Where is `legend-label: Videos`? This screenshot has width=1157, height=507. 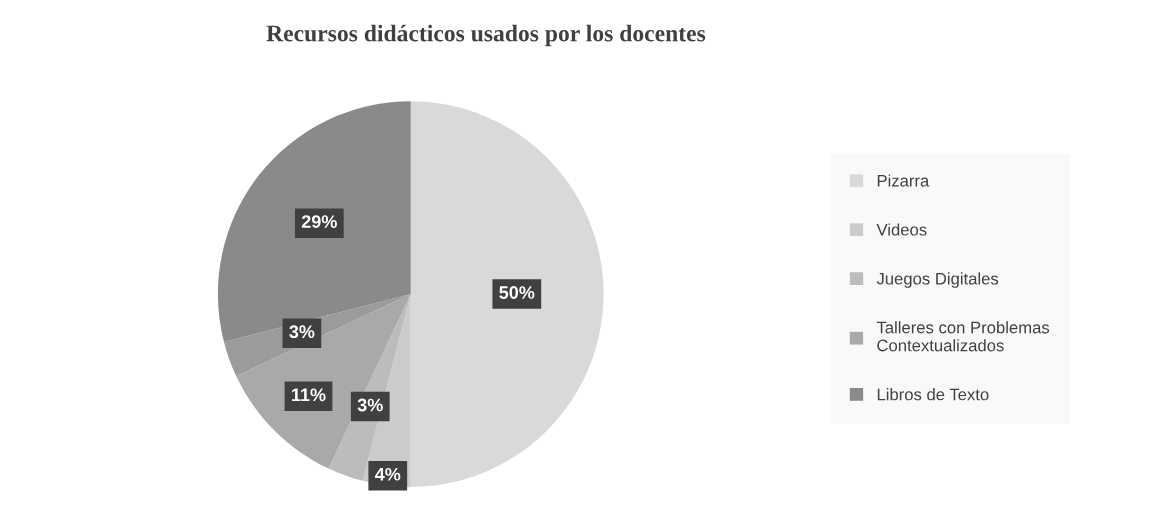
legend-label: Videos is located at coordinates (901, 229).